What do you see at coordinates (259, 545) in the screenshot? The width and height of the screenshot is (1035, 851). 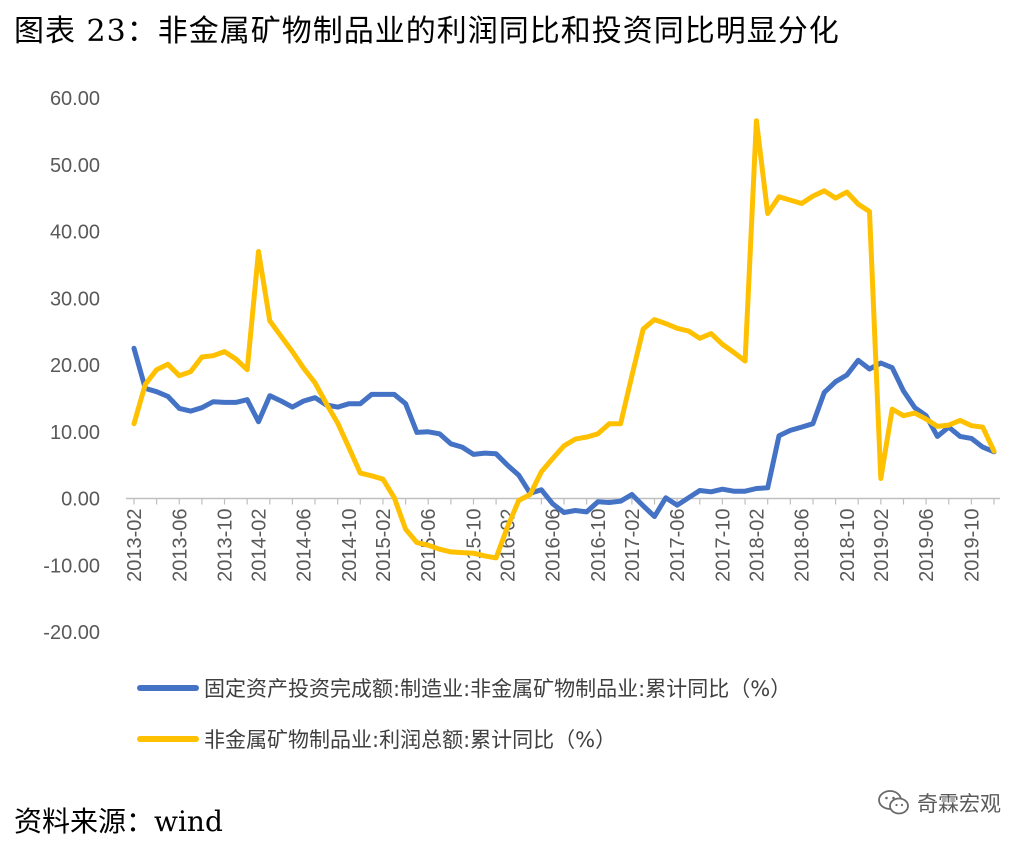 I see `x-tick-label: 2014-02` at bounding box center [259, 545].